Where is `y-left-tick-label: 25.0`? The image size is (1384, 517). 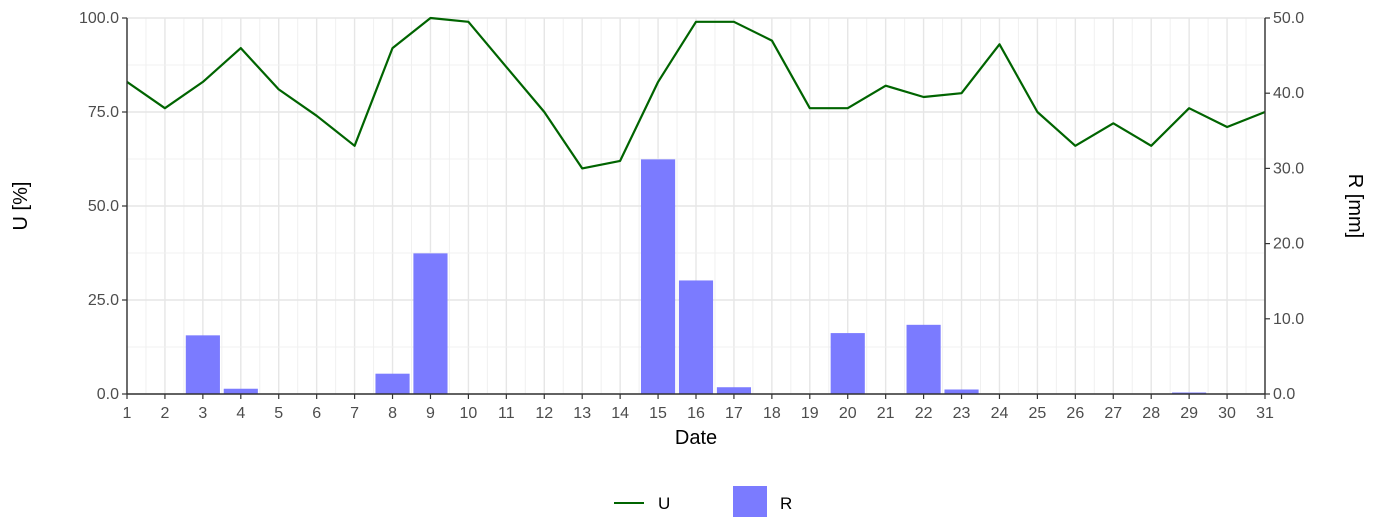 y-left-tick-label: 25.0 is located at coordinates (103, 300).